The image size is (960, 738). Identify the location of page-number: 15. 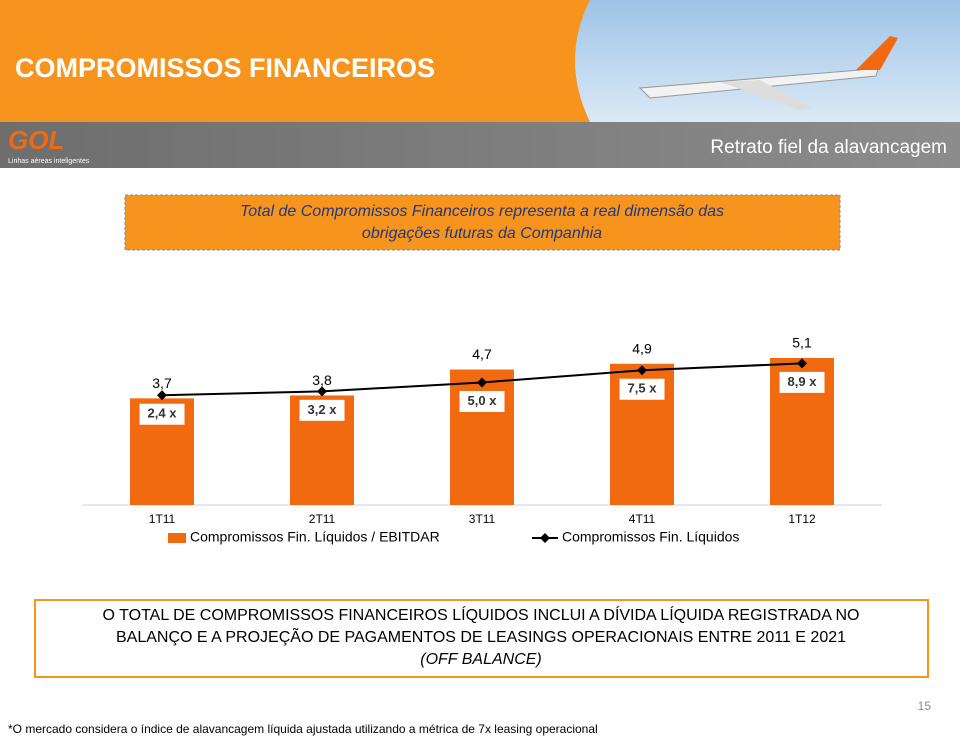
(925, 706).